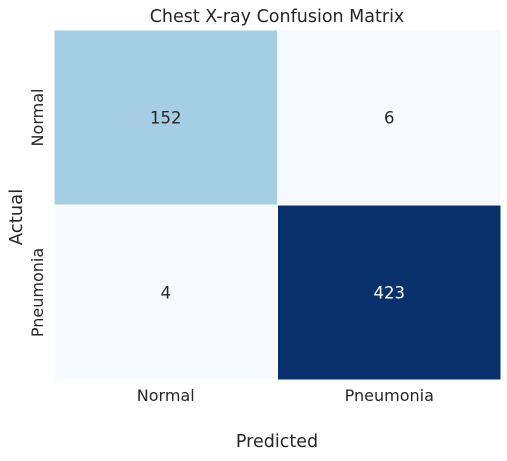  Describe the element at coordinates (277, 17) in the screenshot. I see `chart-title: Chest X-ray Confusion Matrix` at that location.